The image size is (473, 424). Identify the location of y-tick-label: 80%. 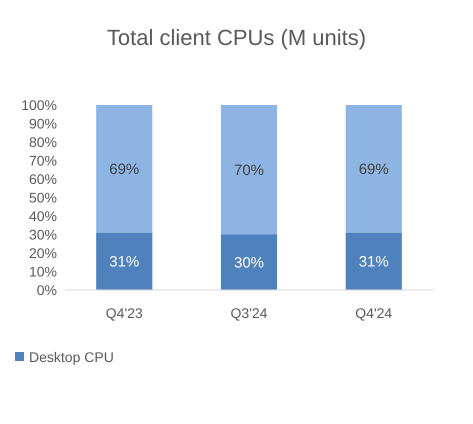
(42, 142).